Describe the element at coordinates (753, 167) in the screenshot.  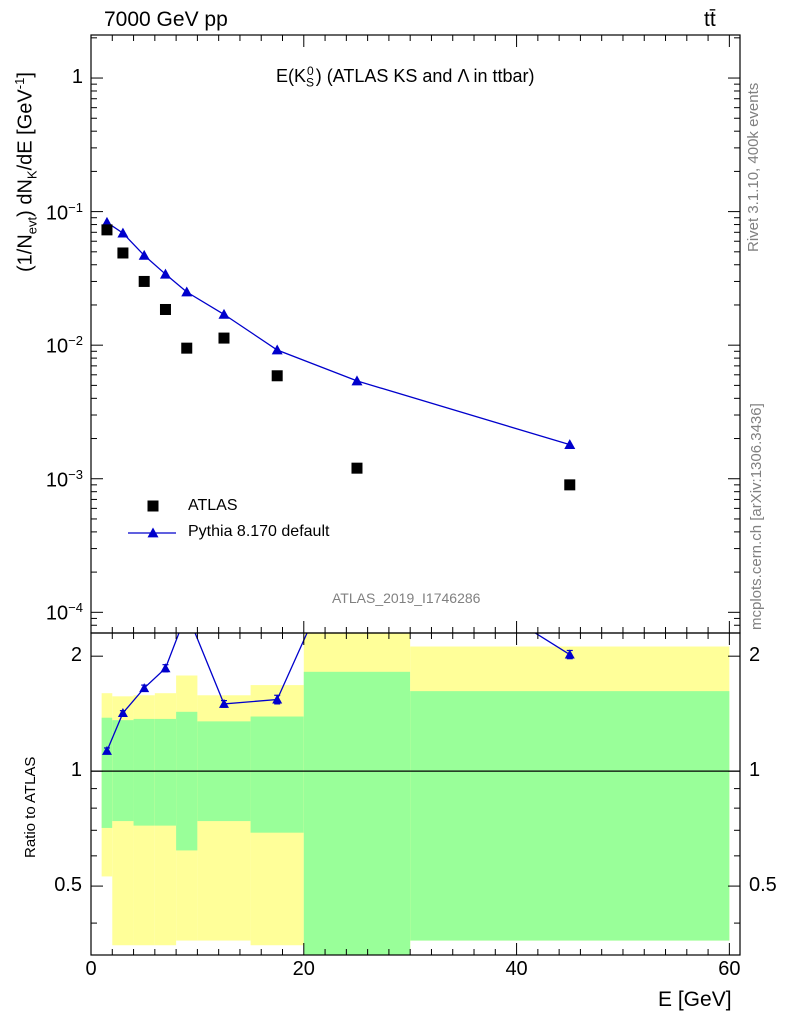
I see `rivet-label: Rivet 3.1.10, 400k events` at that location.